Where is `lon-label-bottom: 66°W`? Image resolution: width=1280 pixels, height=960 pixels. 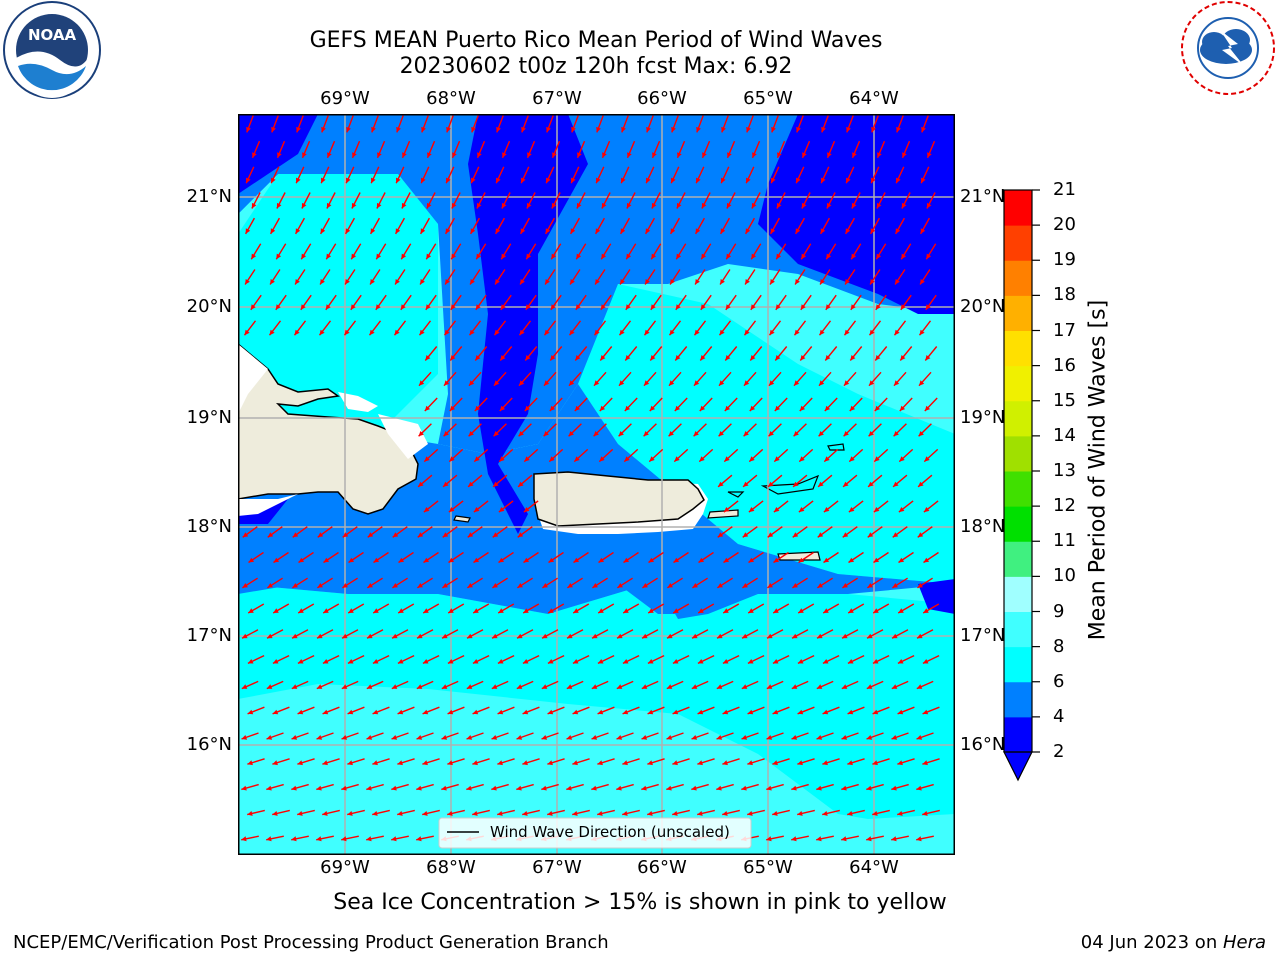
lon-label-bottom: 66°W is located at coordinates (662, 867).